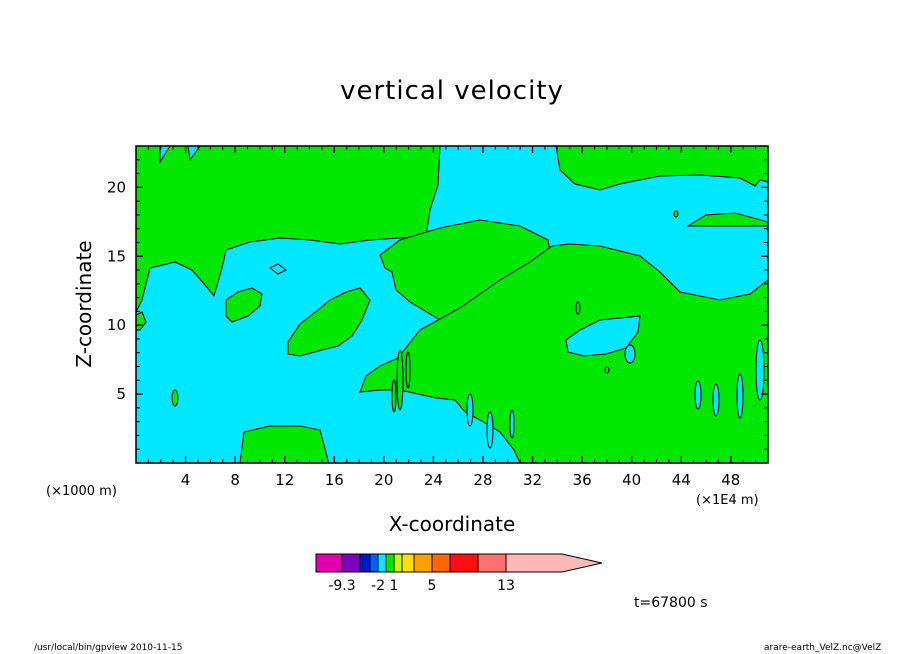 The width and height of the screenshot is (904, 654). Describe the element at coordinates (334, 480) in the screenshot. I see `x-tick-label: 16` at that location.